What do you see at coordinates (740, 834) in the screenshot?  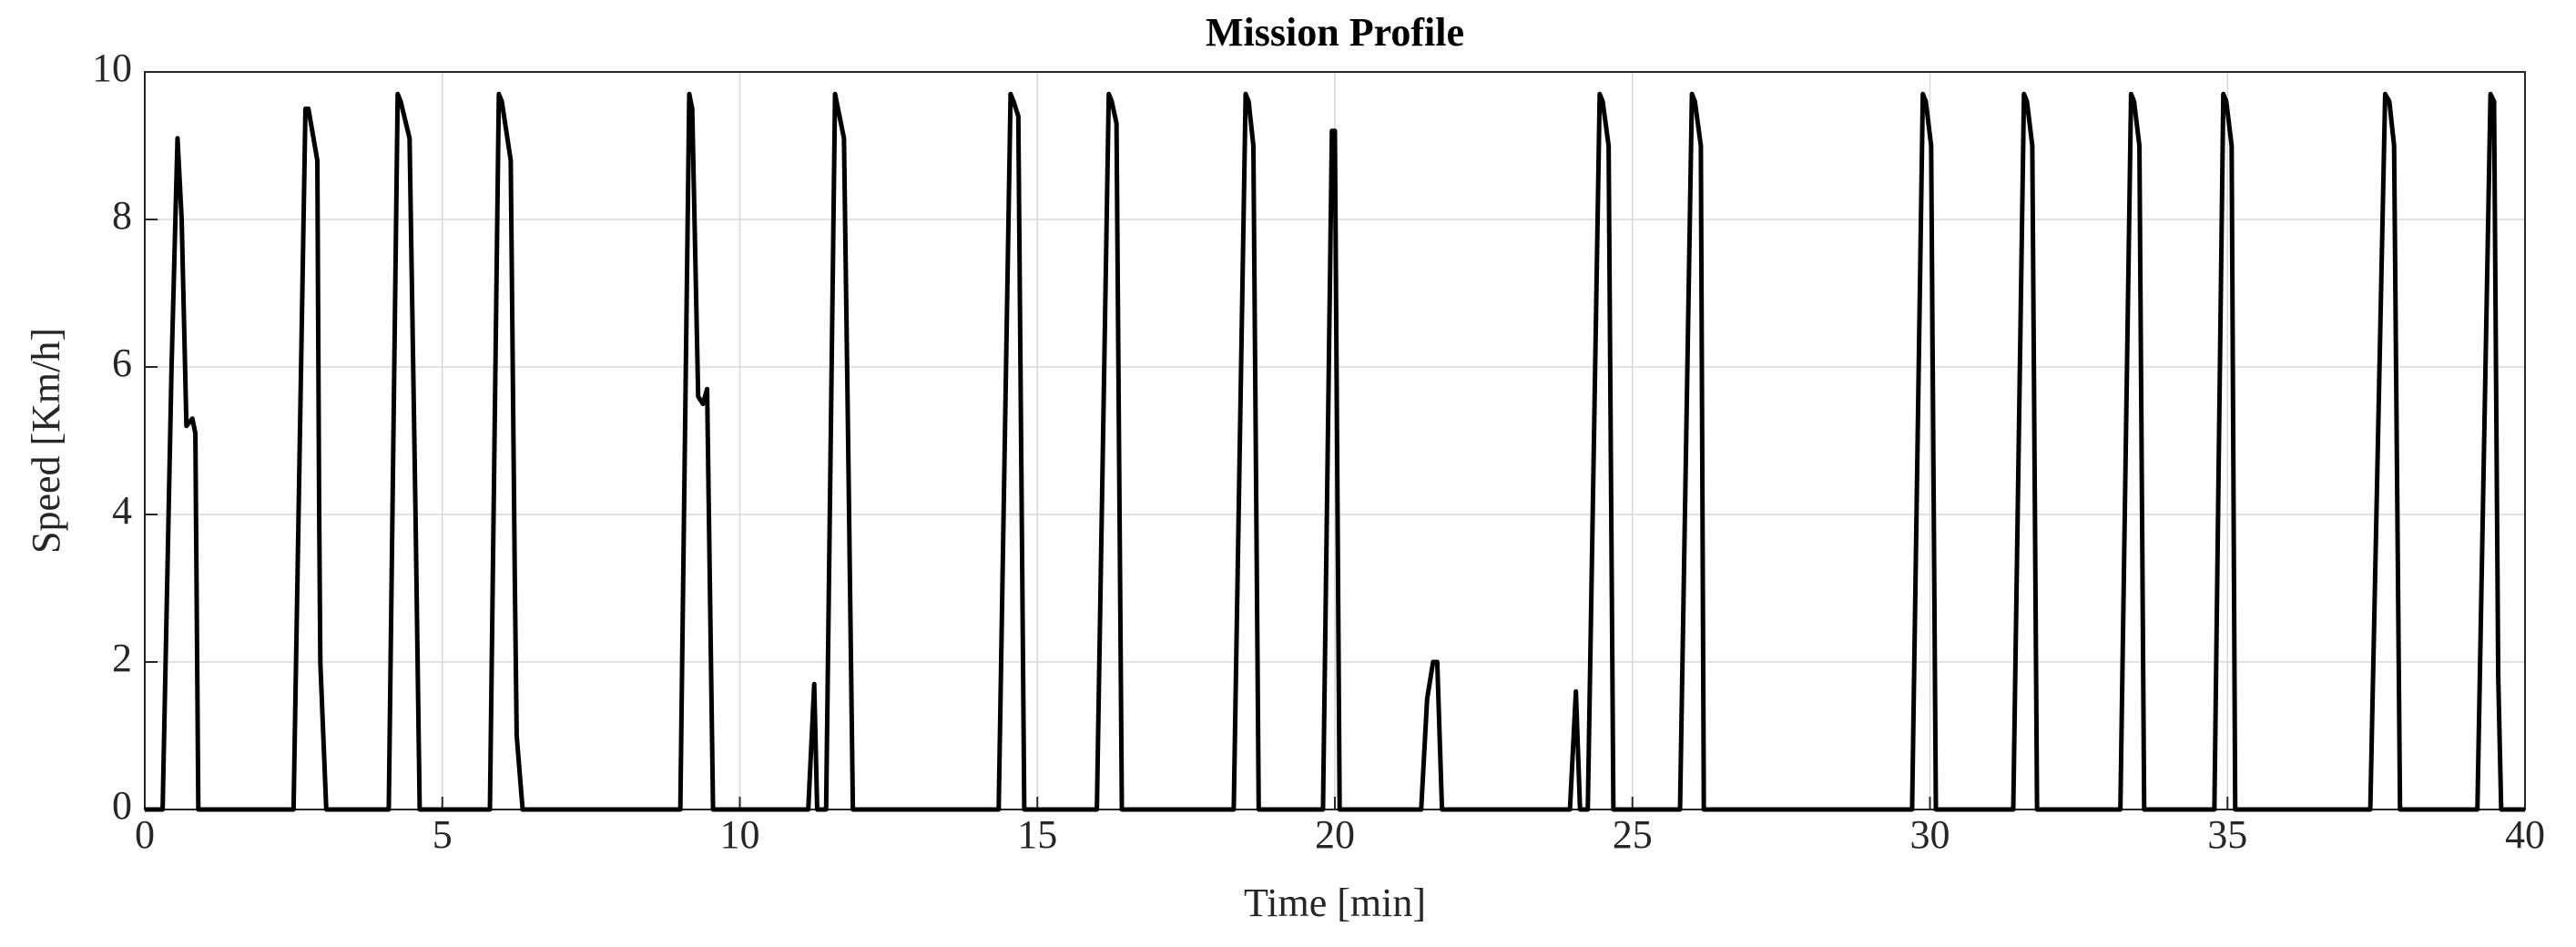 I see `x-tick-label: 10` at bounding box center [740, 834].